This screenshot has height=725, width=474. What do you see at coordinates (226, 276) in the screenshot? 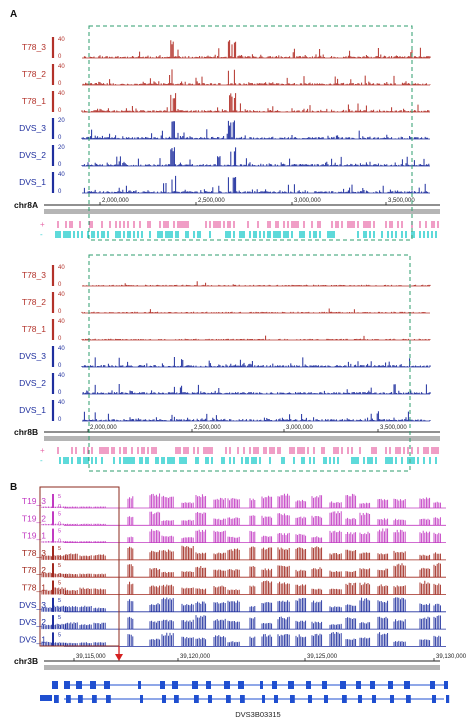
I see `track-t78-3: T78_3 40 0` at bounding box center [226, 276].